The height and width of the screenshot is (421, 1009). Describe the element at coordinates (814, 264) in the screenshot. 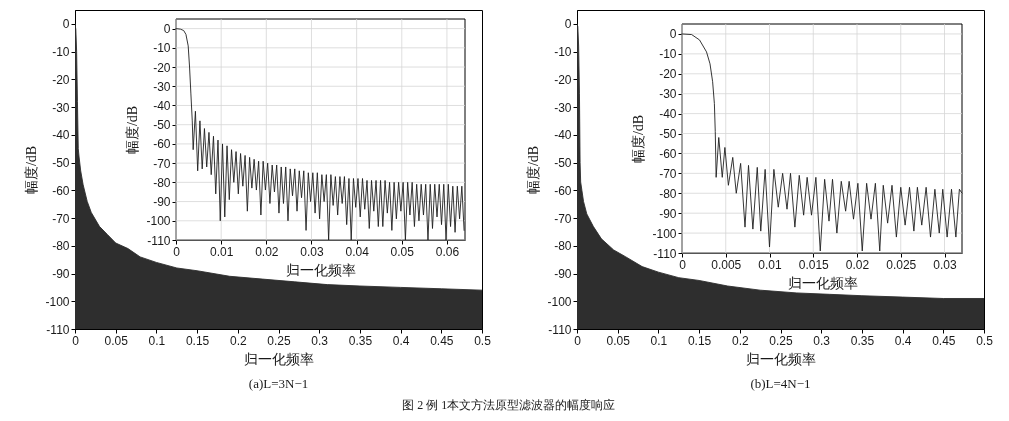

I see `x-tick-label: 0.015` at that location.